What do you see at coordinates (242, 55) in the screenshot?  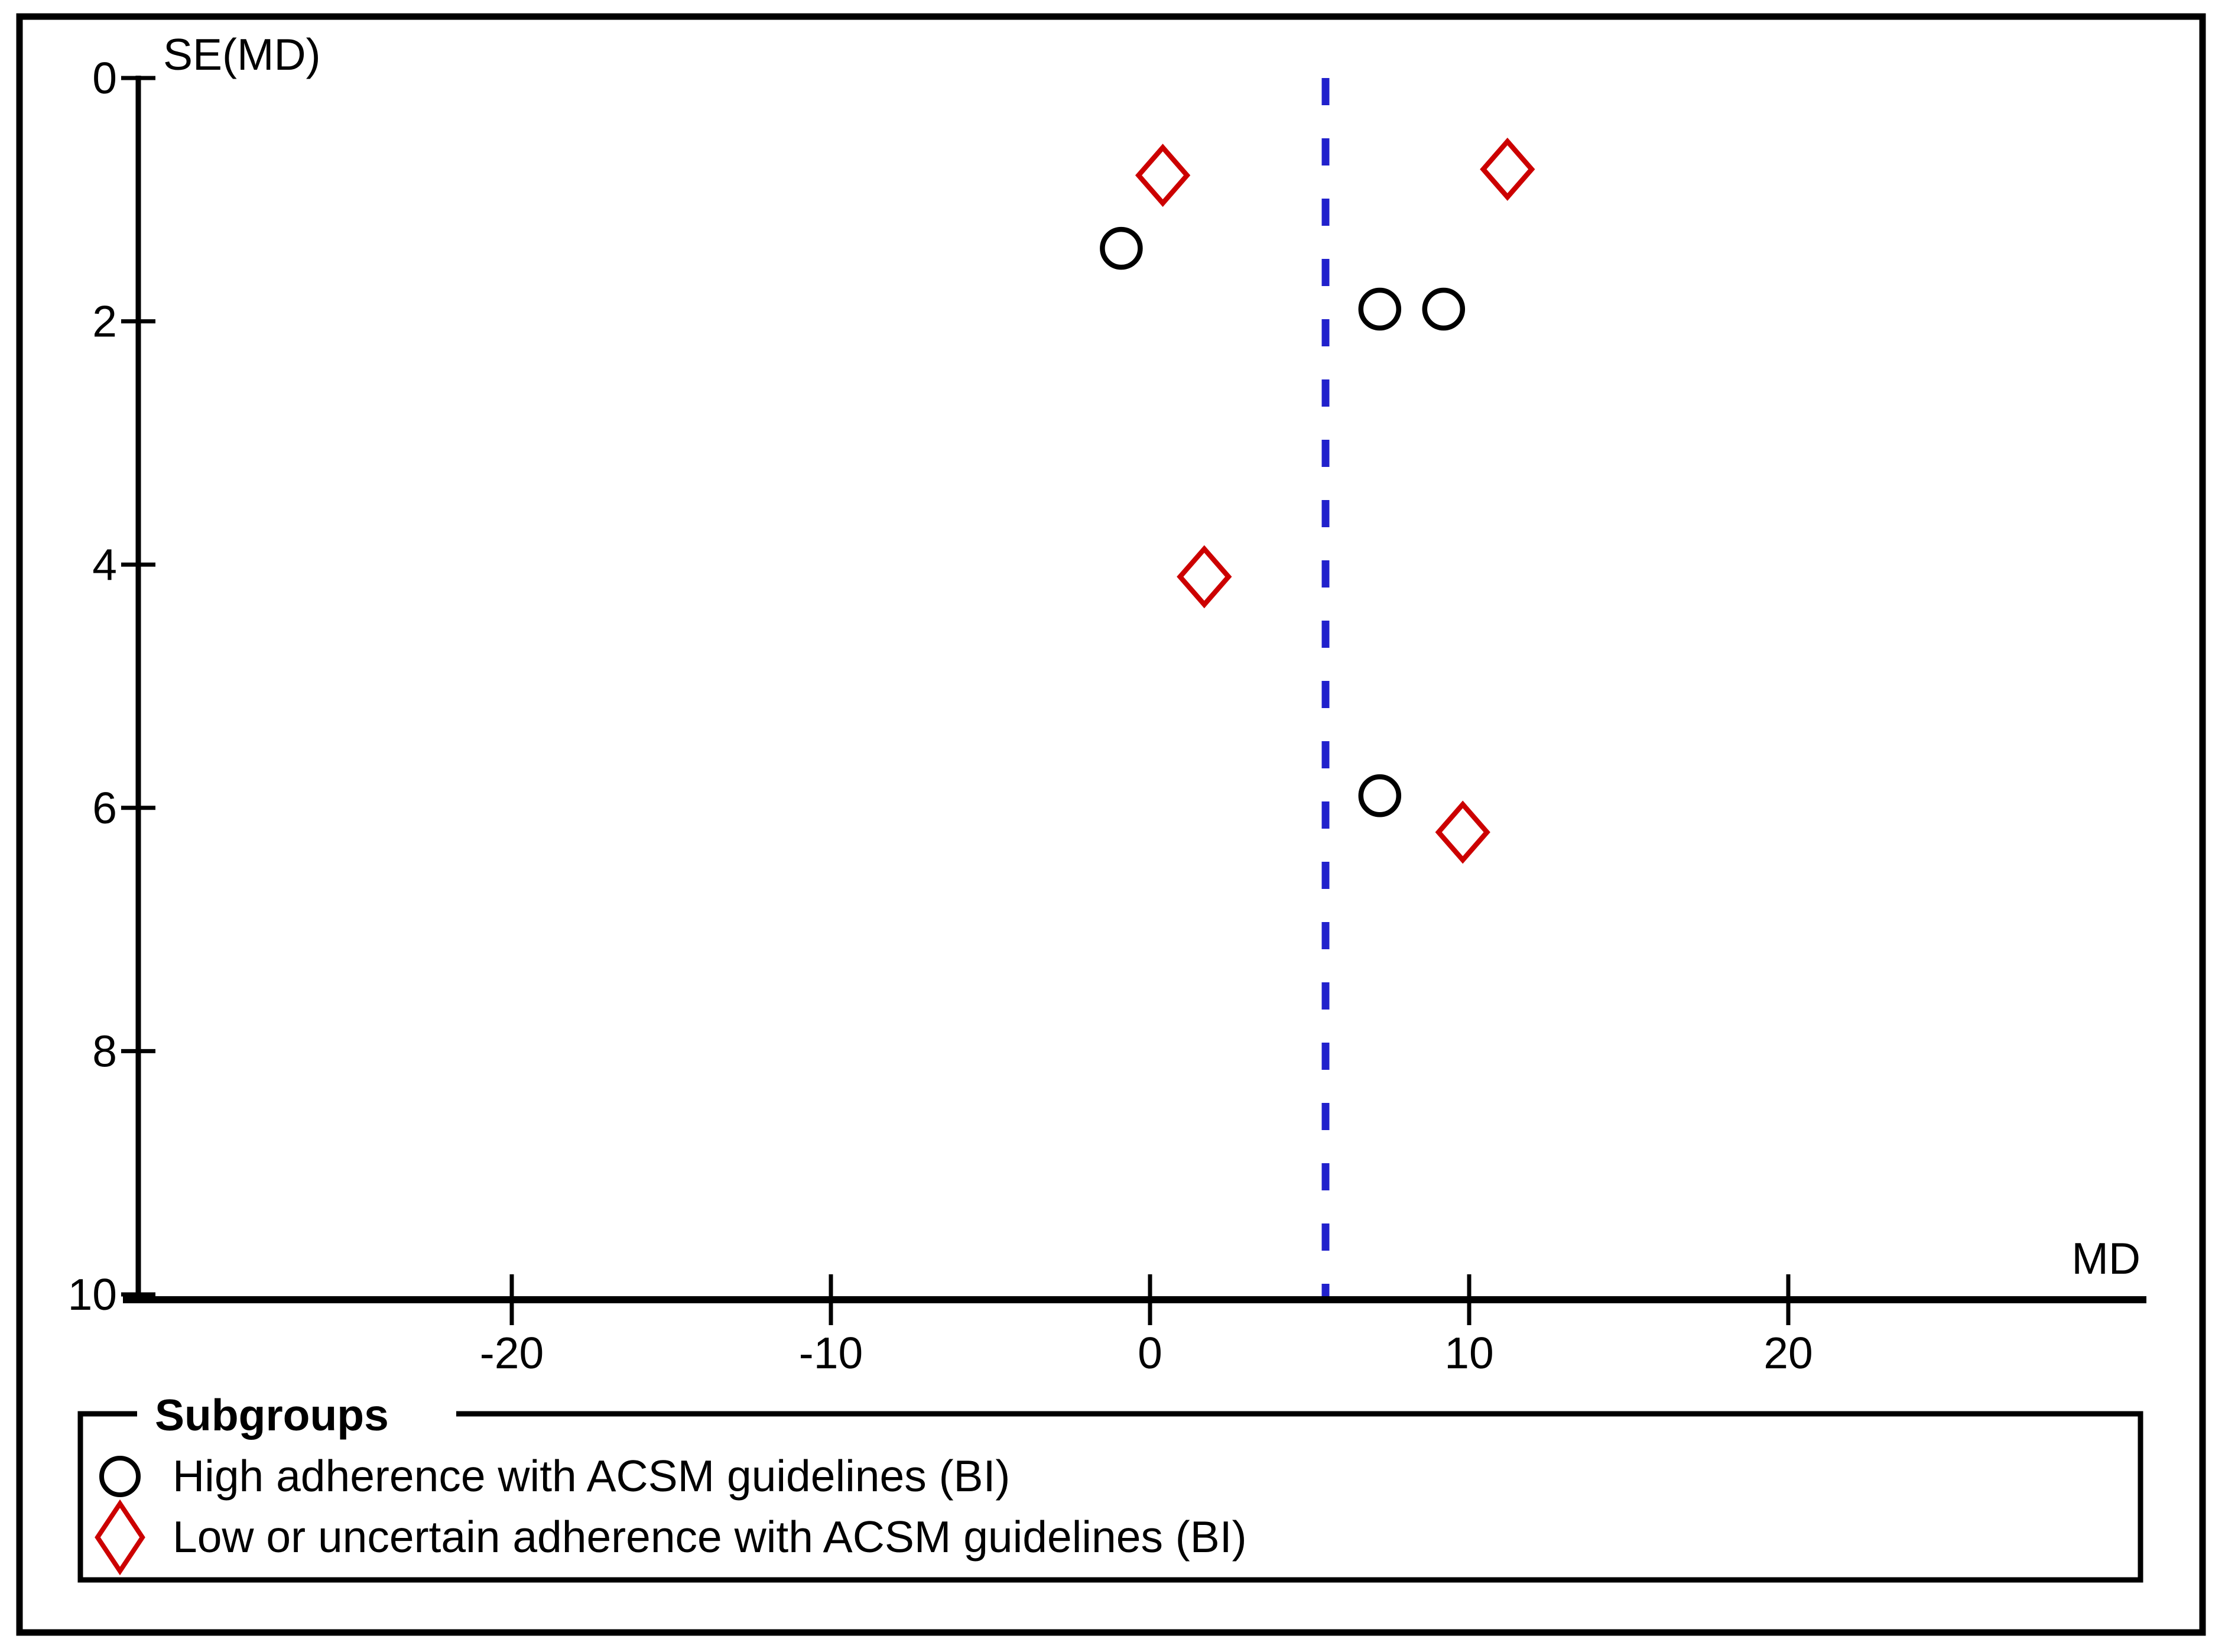 I see `y-axis-title: SE(MD)` at bounding box center [242, 55].